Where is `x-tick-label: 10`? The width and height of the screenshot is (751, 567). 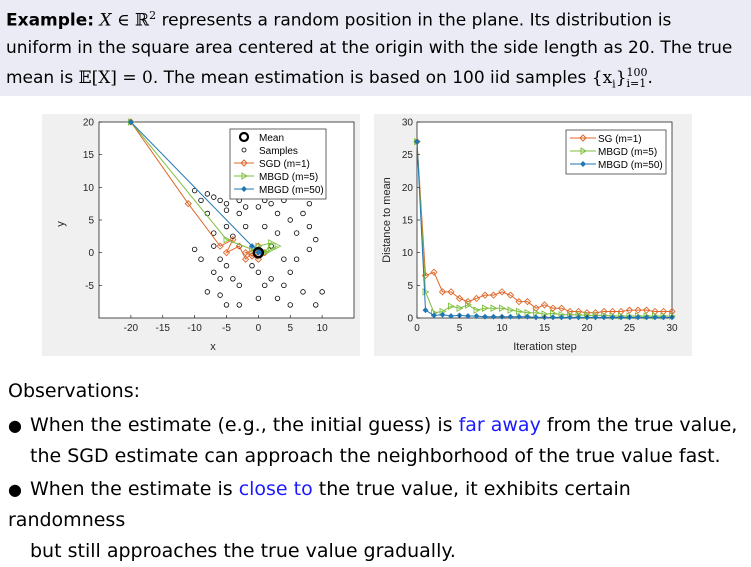 x-tick-label: 10 is located at coordinates (323, 328).